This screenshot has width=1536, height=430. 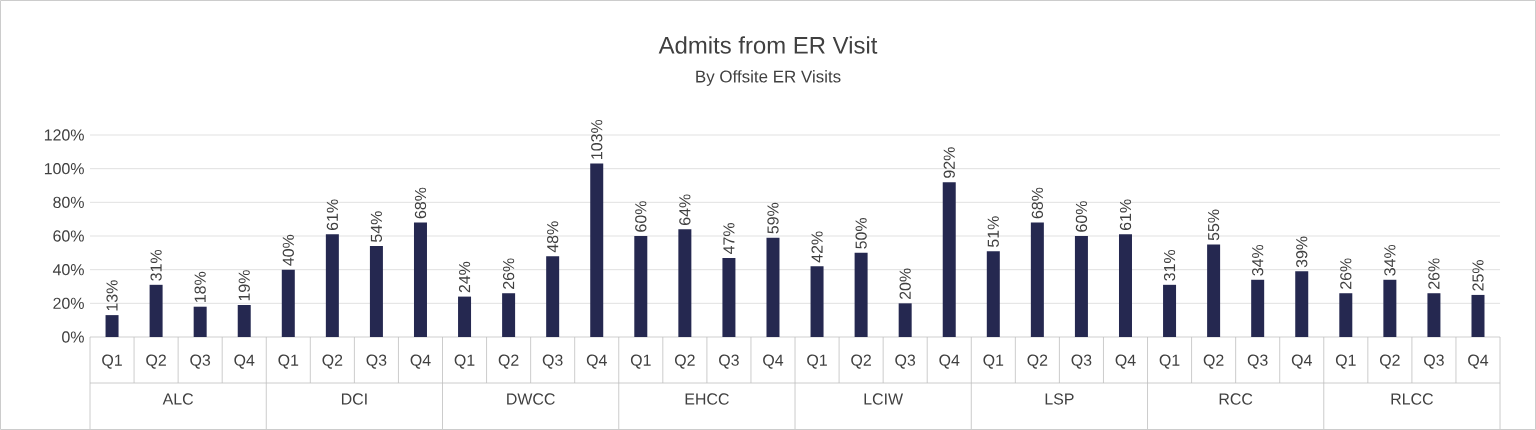 What do you see at coordinates (949, 162) in the screenshot?
I see `data-label: 92%` at bounding box center [949, 162].